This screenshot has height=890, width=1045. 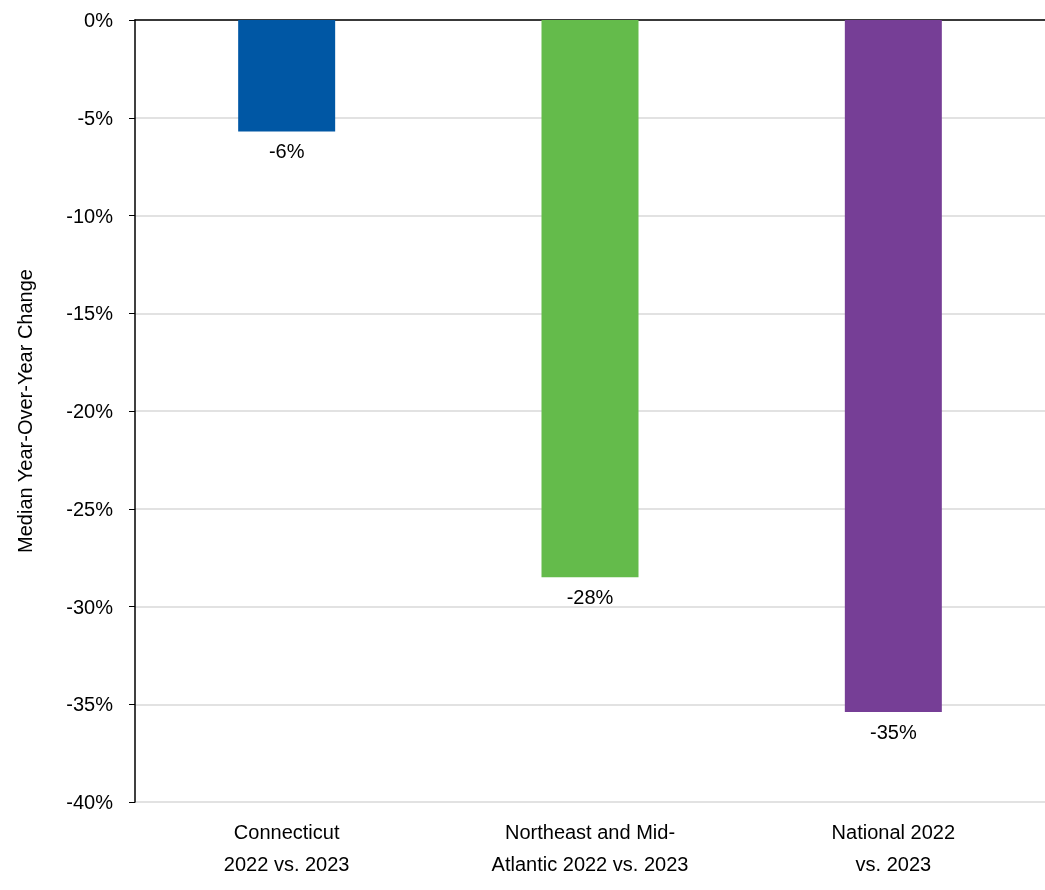 What do you see at coordinates (90, 215) in the screenshot?
I see `y-tick-label: -10%` at bounding box center [90, 215].